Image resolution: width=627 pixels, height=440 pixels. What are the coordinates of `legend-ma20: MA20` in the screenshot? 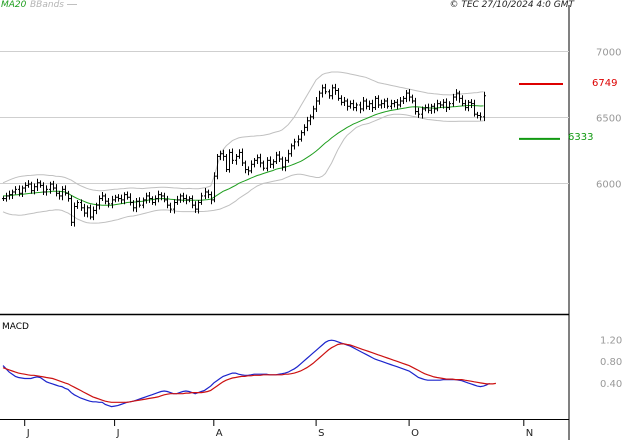 It's located at (14, 5).